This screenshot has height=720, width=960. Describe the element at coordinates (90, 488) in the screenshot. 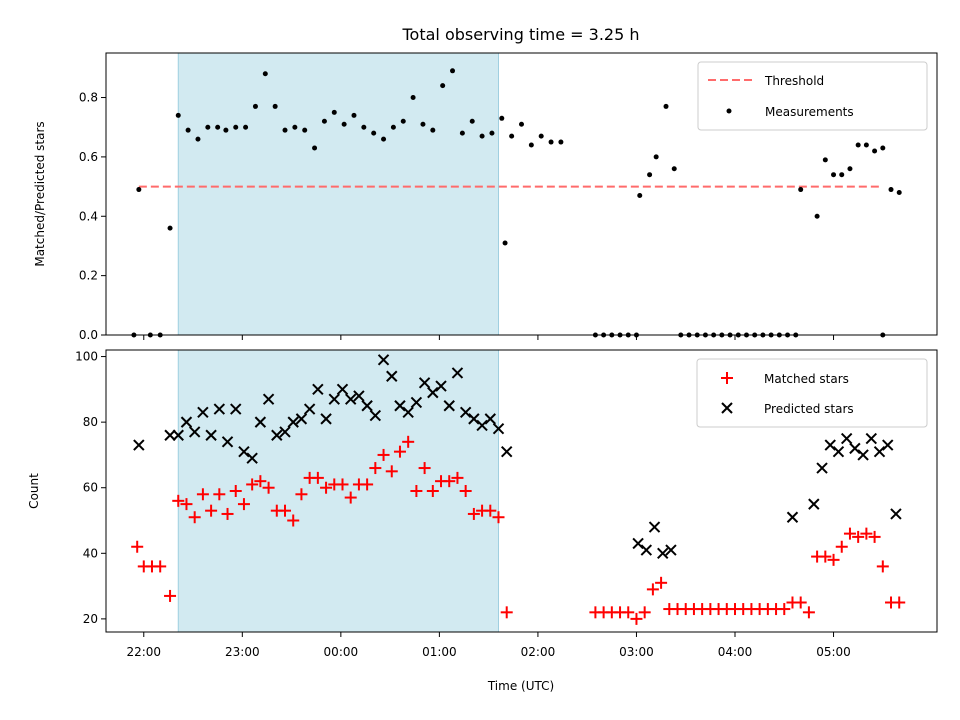

I see `bottom-y-tick-label: 60` at that location.